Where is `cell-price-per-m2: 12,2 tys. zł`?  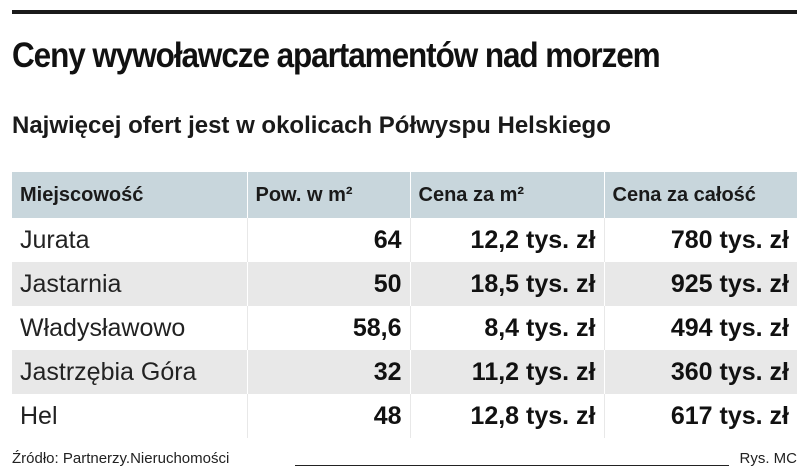
cell-price-per-m2: 12,2 tys. zł is located at coordinates (506, 240).